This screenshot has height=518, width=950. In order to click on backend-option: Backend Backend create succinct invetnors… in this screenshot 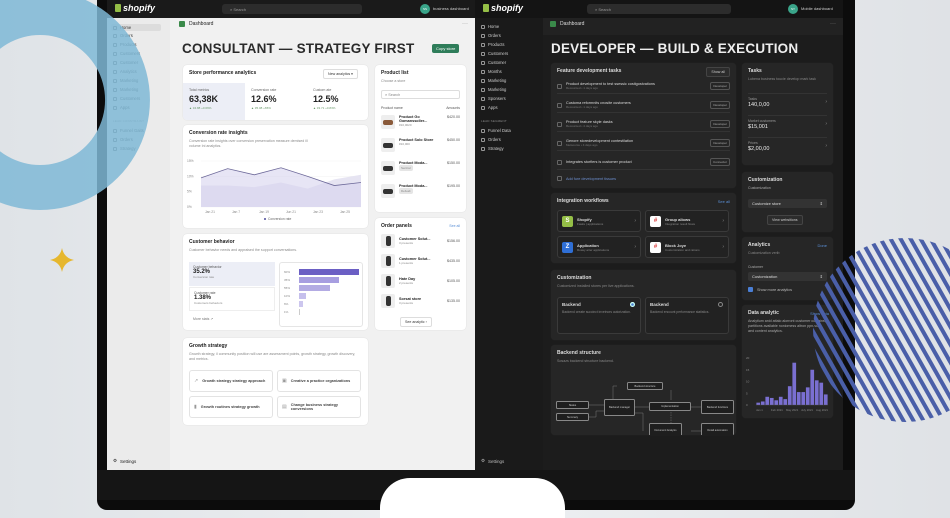, I will do `click(599, 315)`.